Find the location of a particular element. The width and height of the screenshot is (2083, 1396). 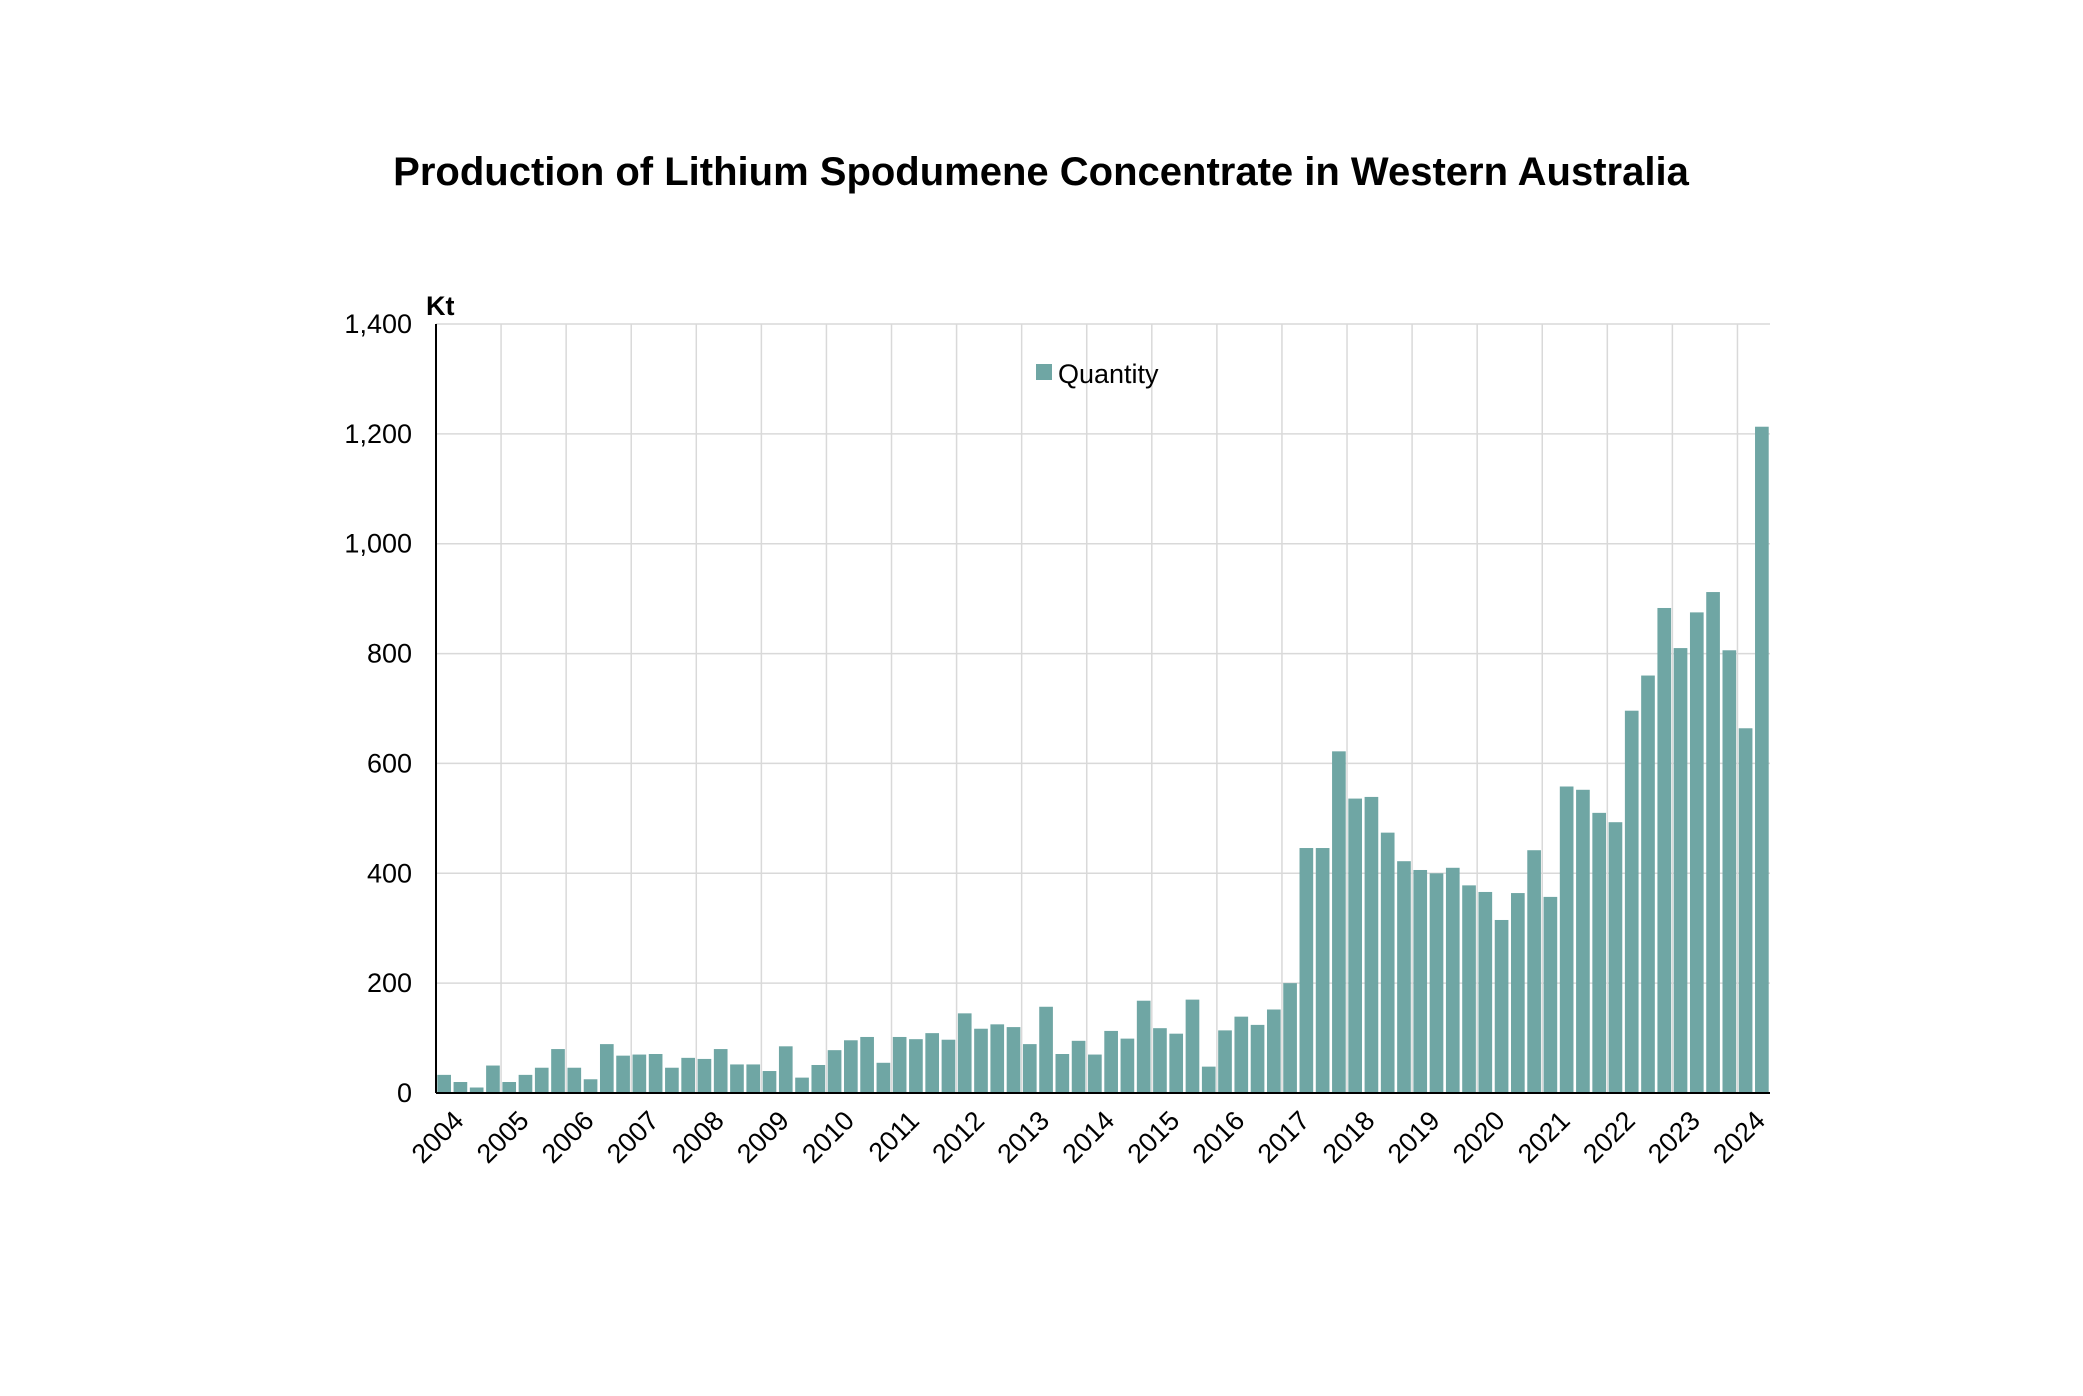

y-tick-label: 600 is located at coordinates (389, 763).